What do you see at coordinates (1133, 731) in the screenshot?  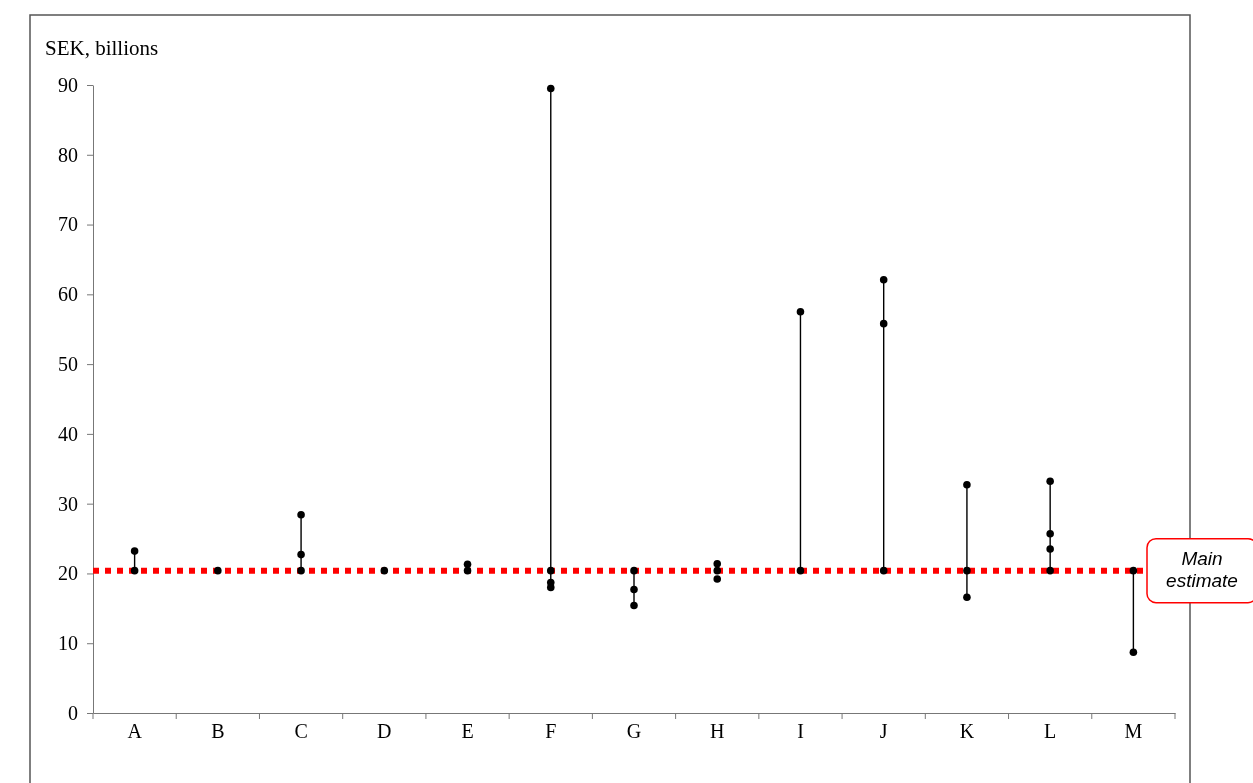 I see `x-tick-label: M` at bounding box center [1133, 731].